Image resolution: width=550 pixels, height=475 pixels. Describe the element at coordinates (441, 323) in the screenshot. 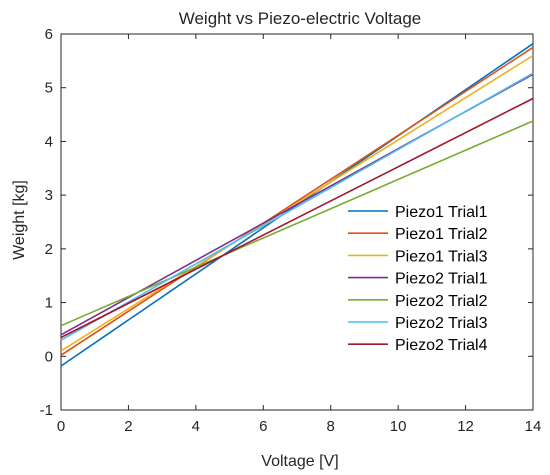

I see `legend-label: Piezo2 Trial3` at that location.